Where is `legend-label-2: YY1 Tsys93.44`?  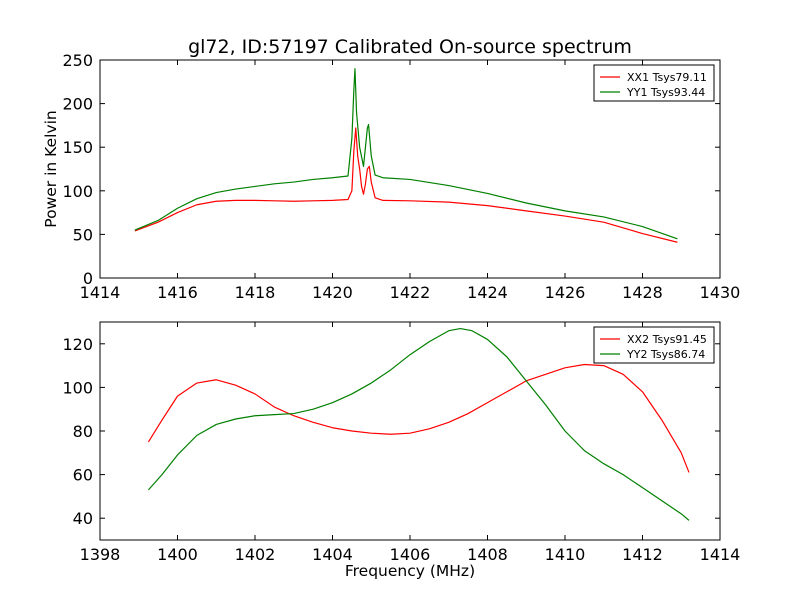 legend-label-2: YY1 Tsys93.44 is located at coordinates (665, 92).